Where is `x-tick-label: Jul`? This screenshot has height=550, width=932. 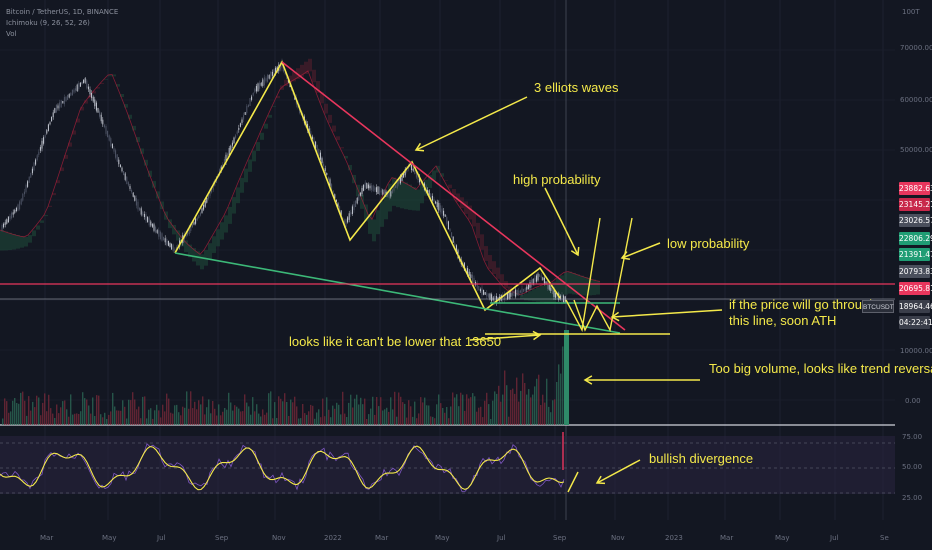 x-tick-label: Jul is located at coordinates (501, 538).